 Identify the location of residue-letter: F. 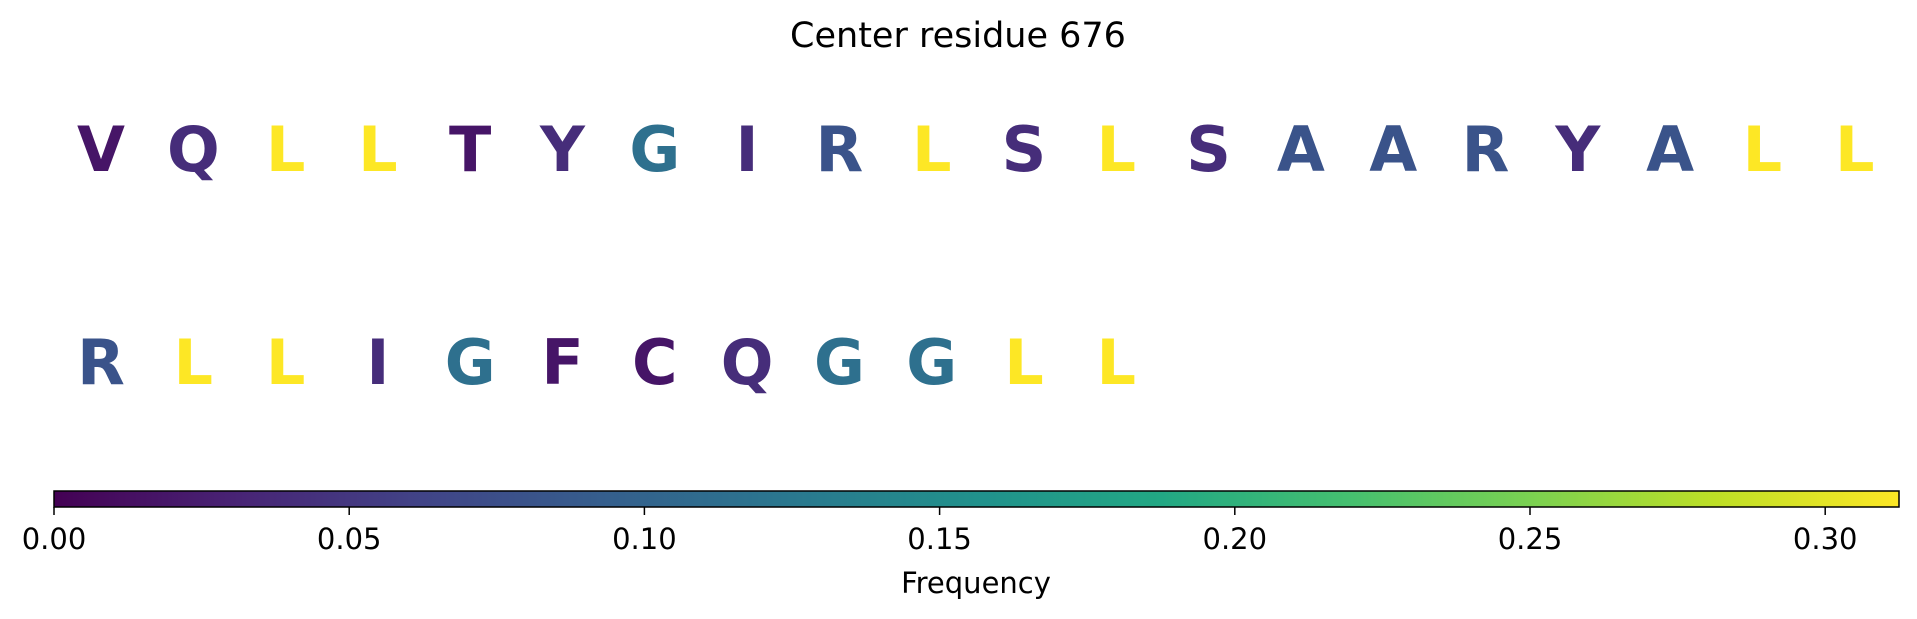
(562, 362).